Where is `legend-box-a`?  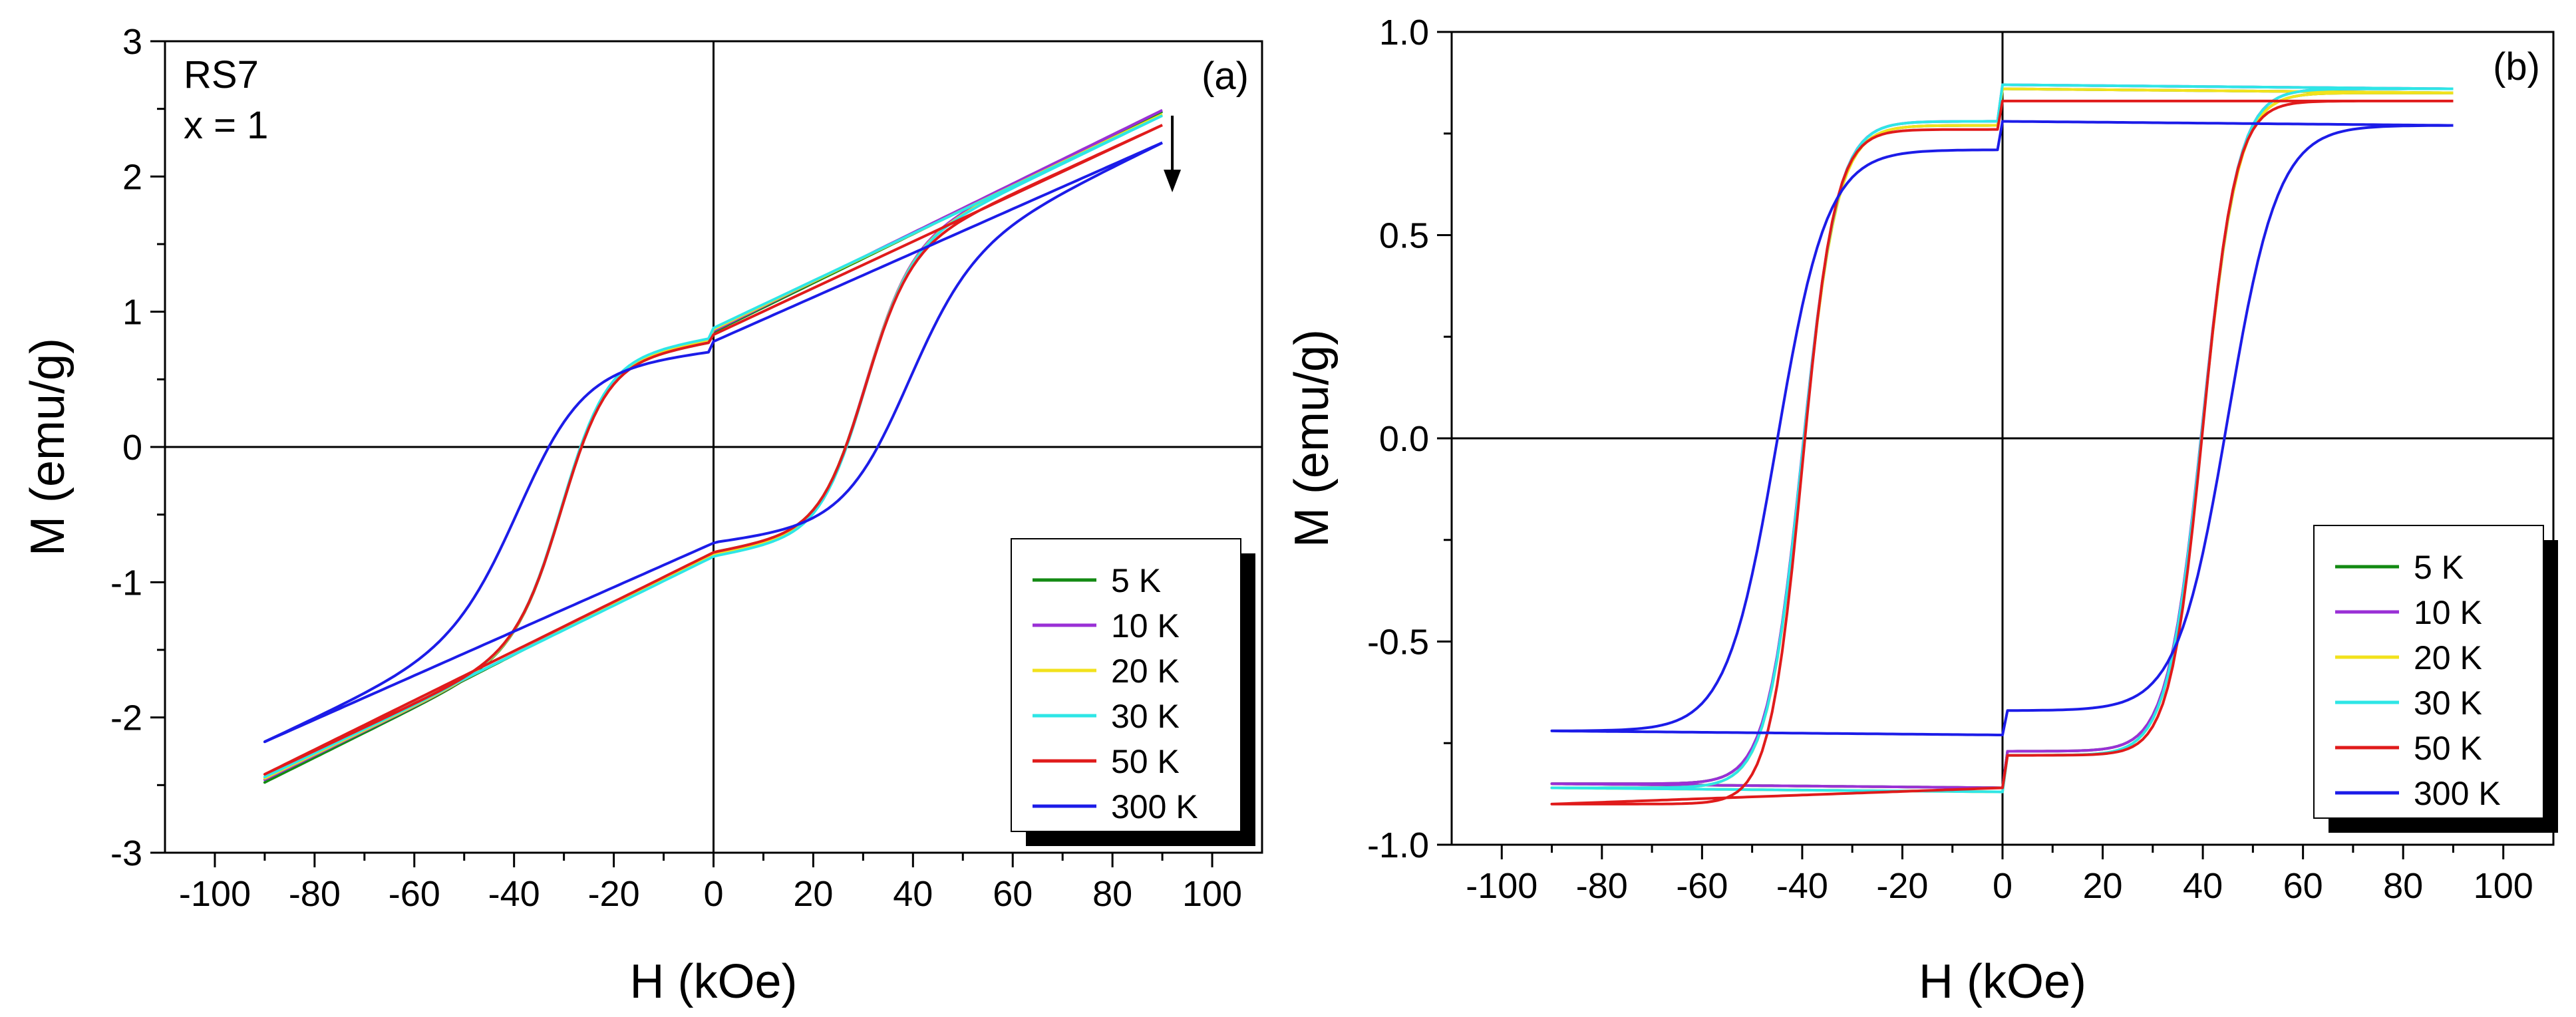
legend-box-a is located at coordinates (1126, 685).